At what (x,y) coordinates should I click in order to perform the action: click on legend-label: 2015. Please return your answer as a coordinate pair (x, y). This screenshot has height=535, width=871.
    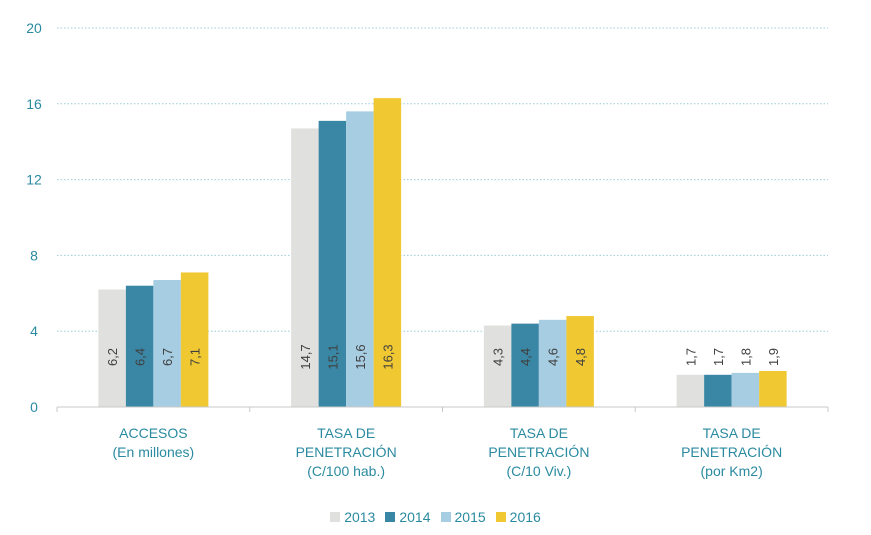
    Looking at the image, I should click on (470, 517).